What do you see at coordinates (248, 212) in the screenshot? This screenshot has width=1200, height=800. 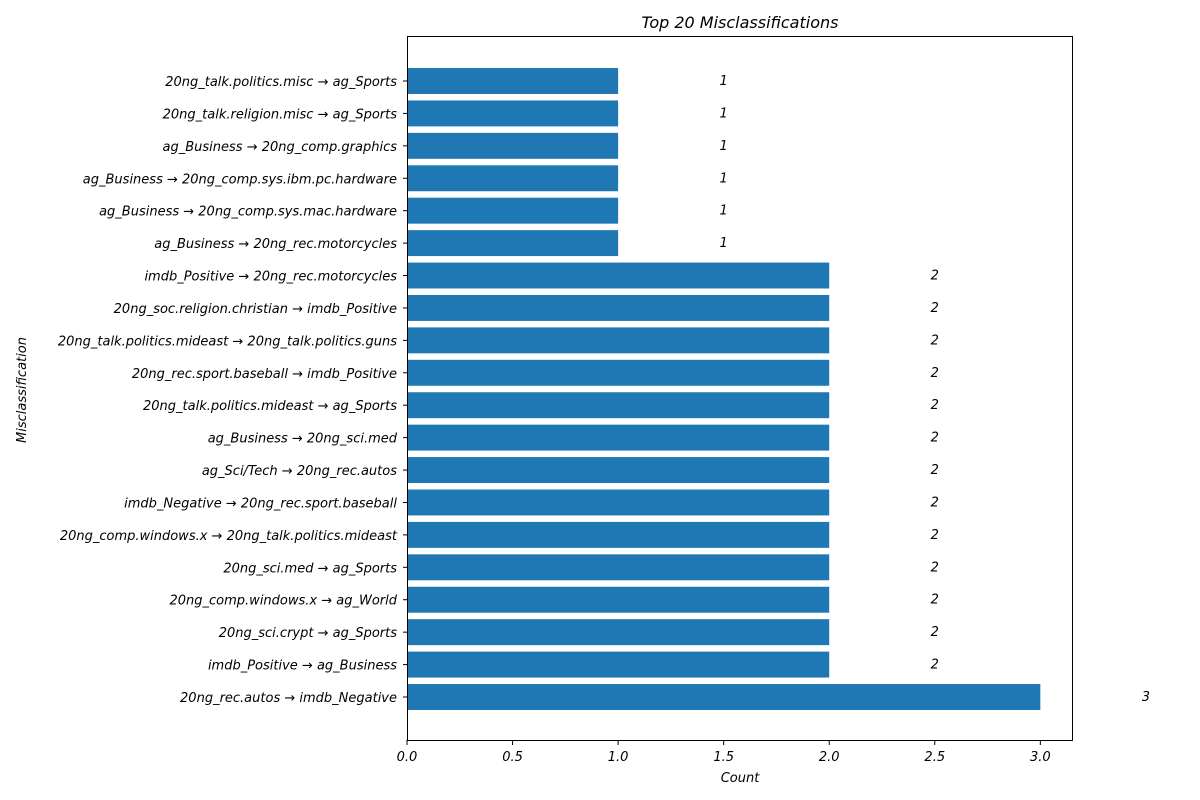 I see `category-label: ag_Business → 20ng_comp.sys.mac.hardware` at bounding box center [248, 212].